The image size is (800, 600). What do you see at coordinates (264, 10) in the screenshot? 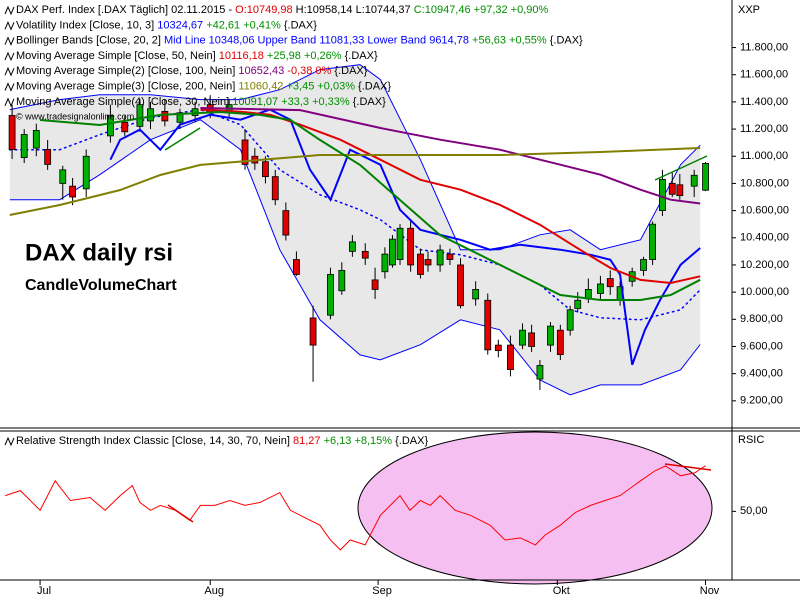
I see `legend-text: O:10749,98` at bounding box center [264, 10].